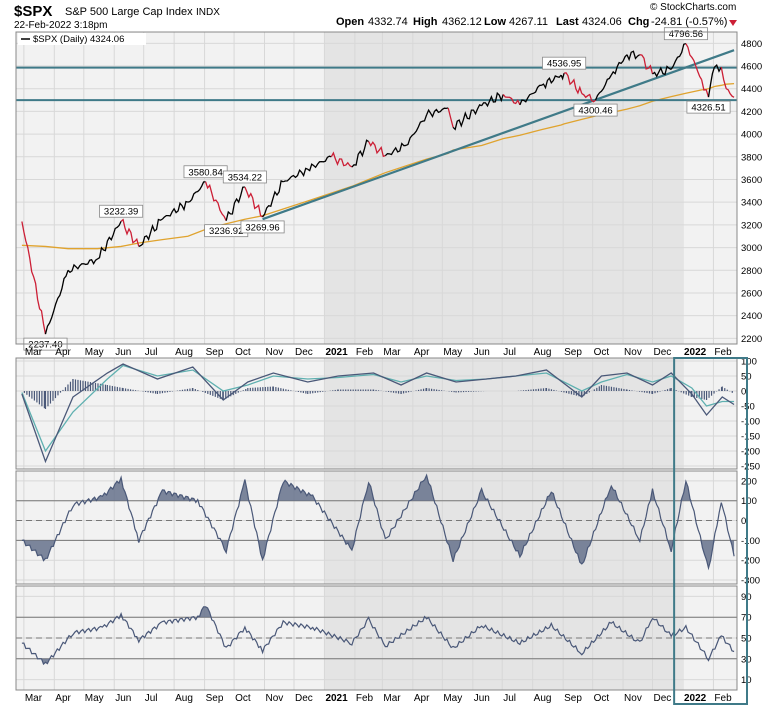 The width and height of the screenshot is (780, 707). I want to click on y-tick-label: 4800, so click(751, 44).